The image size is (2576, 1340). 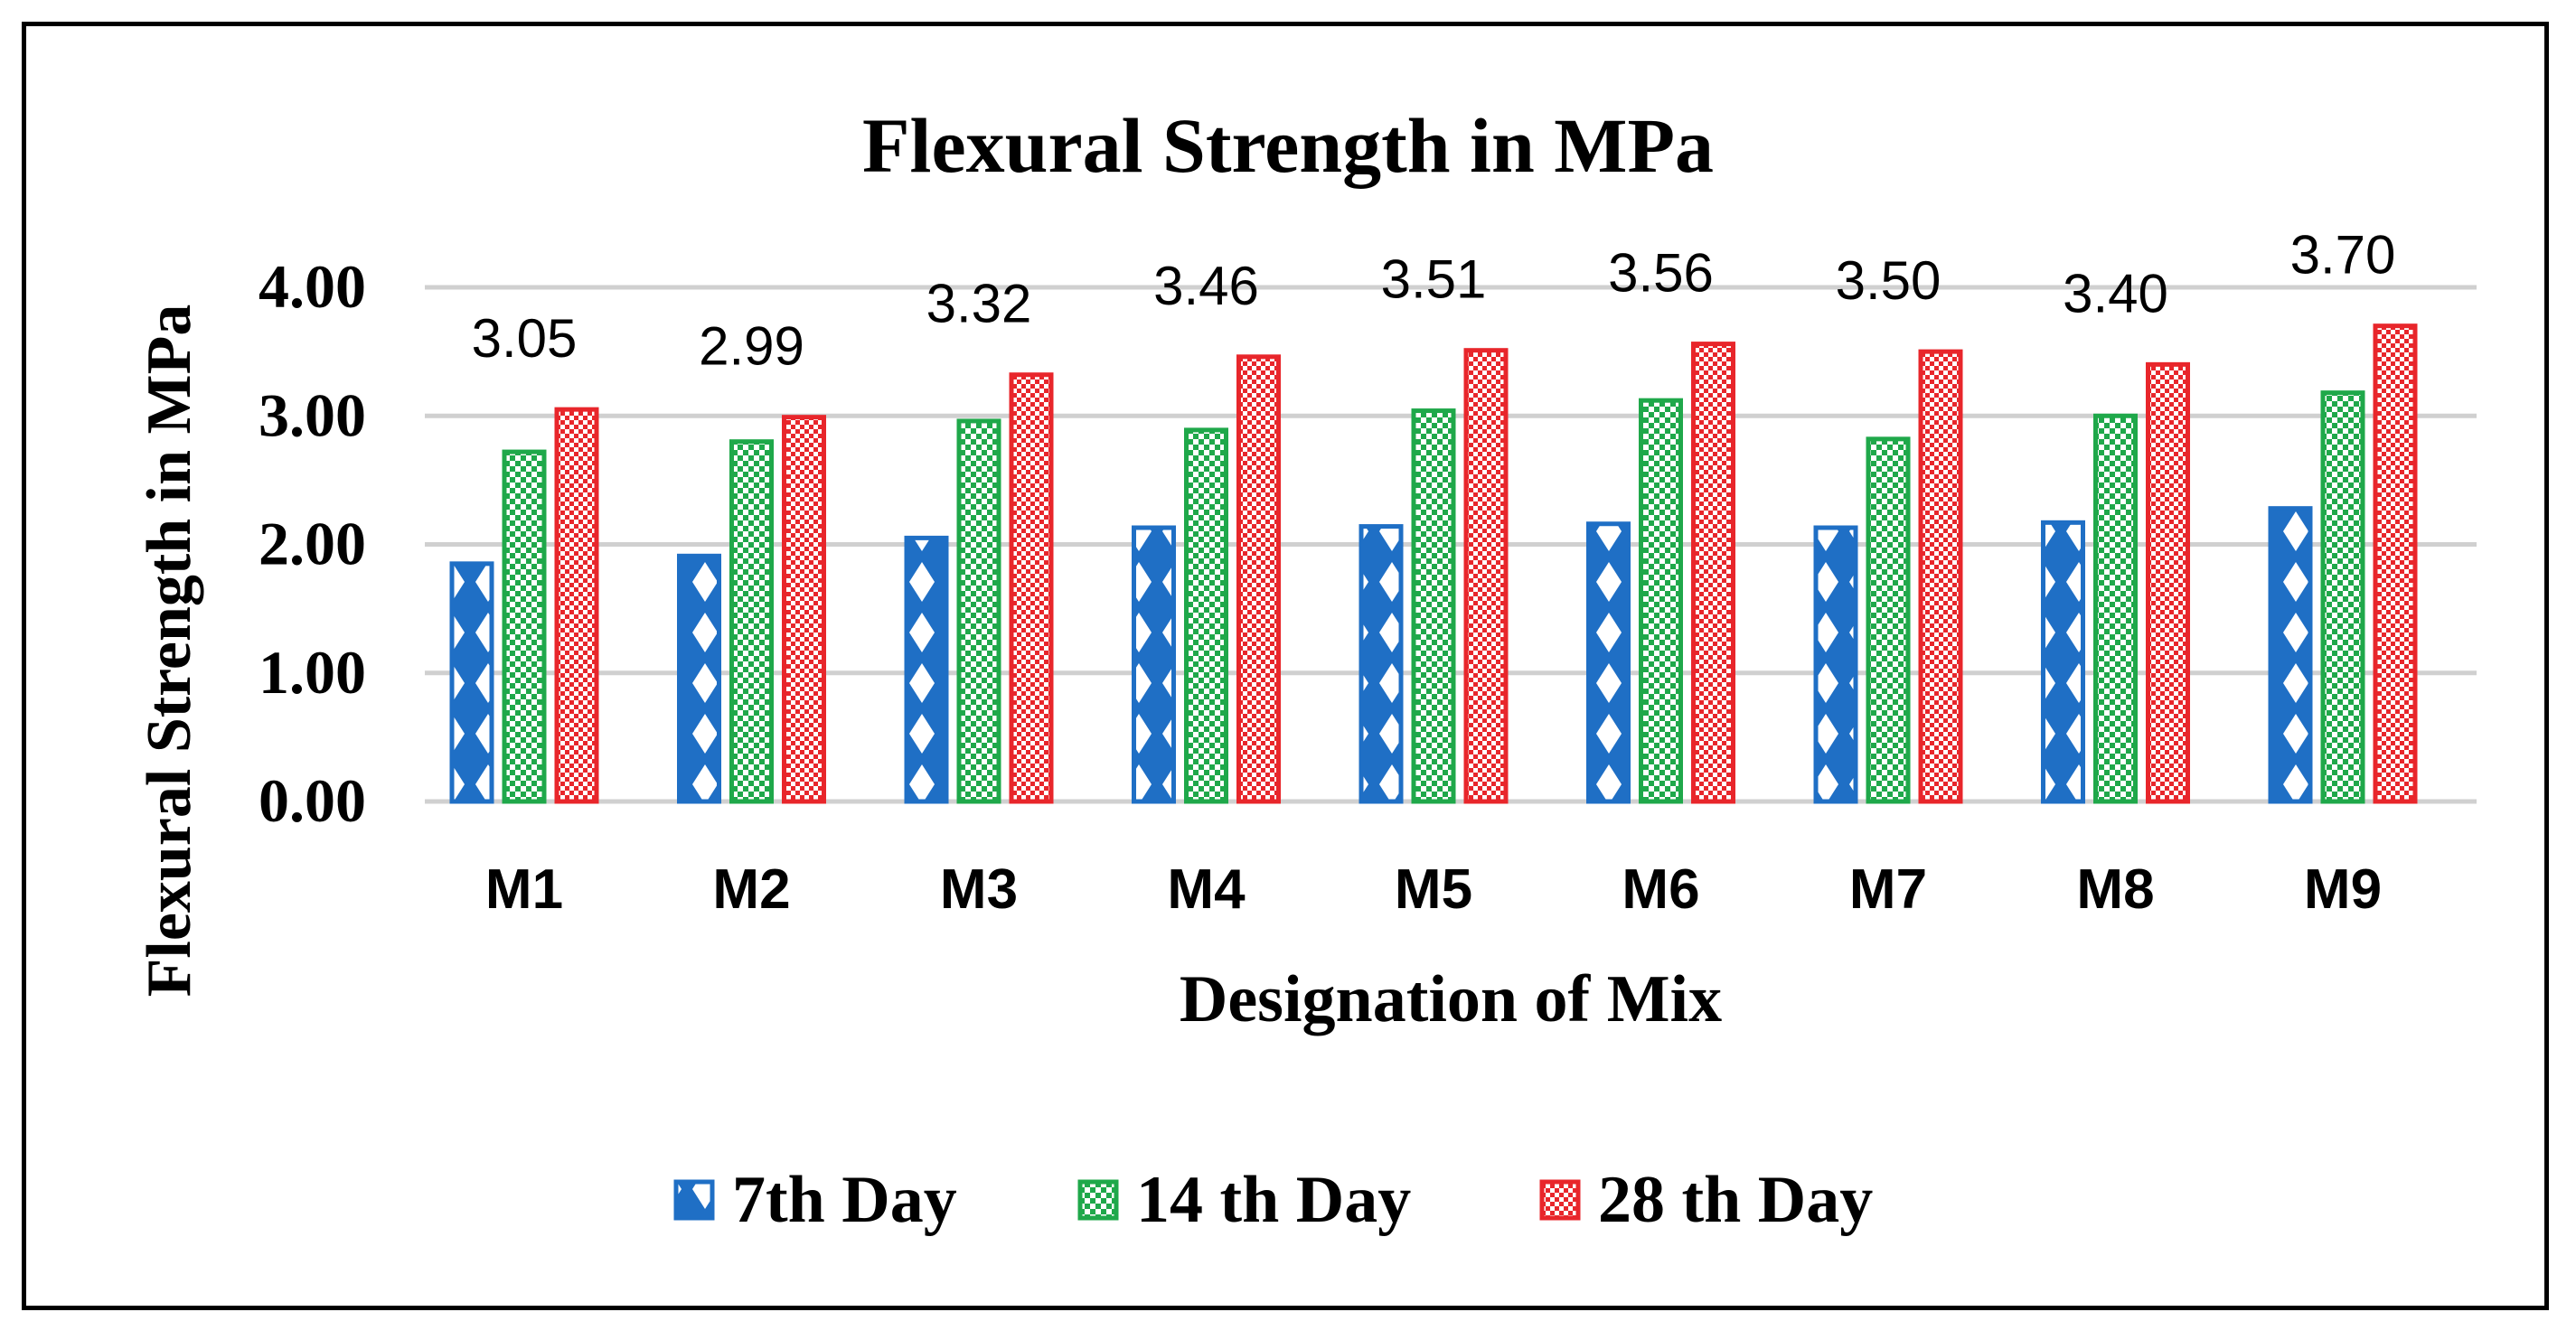 What do you see at coordinates (312, 801) in the screenshot?
I see `y-tick-label: 0.00` at bounding box center [312, 801].